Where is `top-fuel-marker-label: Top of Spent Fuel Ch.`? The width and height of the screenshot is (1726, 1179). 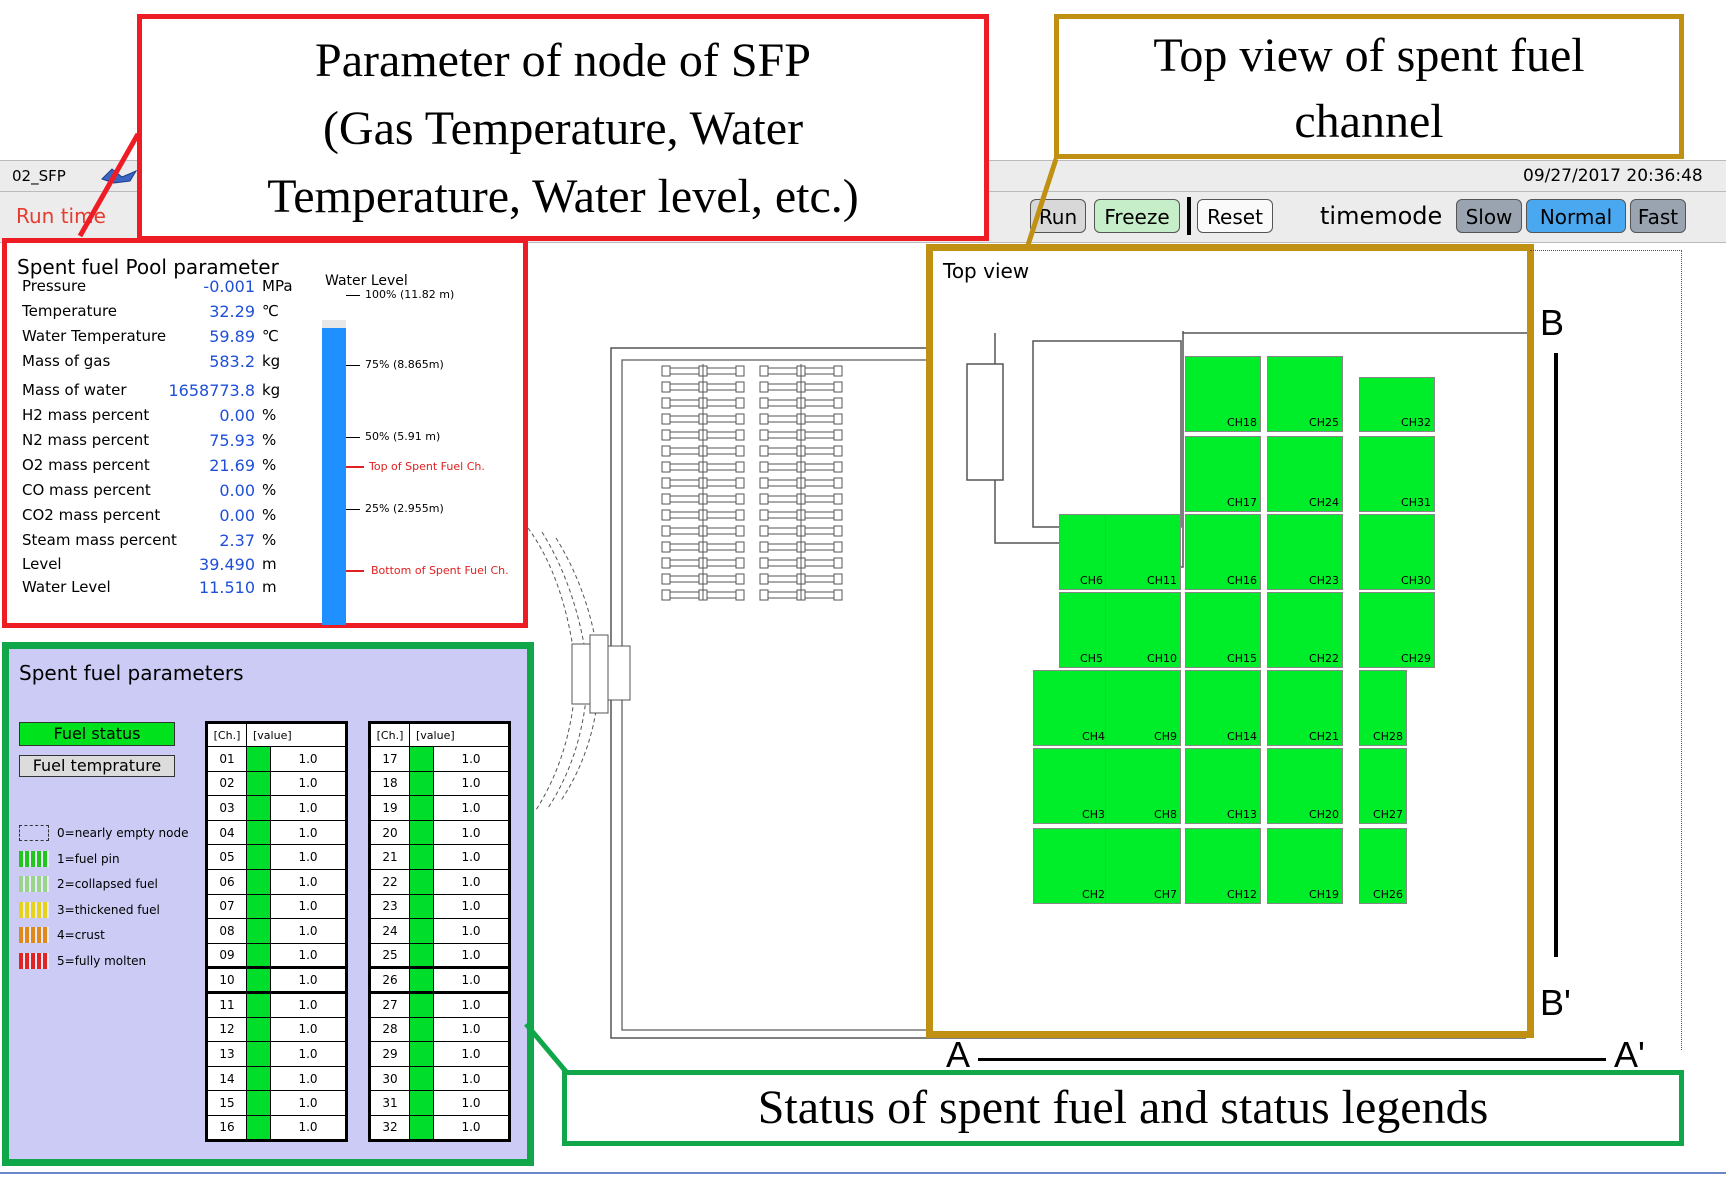 top-fuel-marker-label: Top of Spent Fuel Ch. is located at coordinates (427, 466).